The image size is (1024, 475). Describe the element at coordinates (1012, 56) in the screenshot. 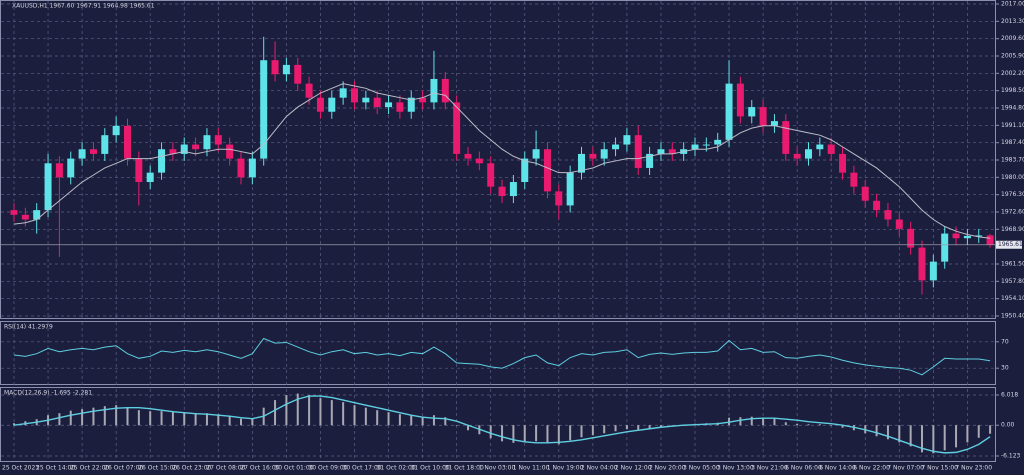

I see `y-tick-label: 2005.90` at that location.